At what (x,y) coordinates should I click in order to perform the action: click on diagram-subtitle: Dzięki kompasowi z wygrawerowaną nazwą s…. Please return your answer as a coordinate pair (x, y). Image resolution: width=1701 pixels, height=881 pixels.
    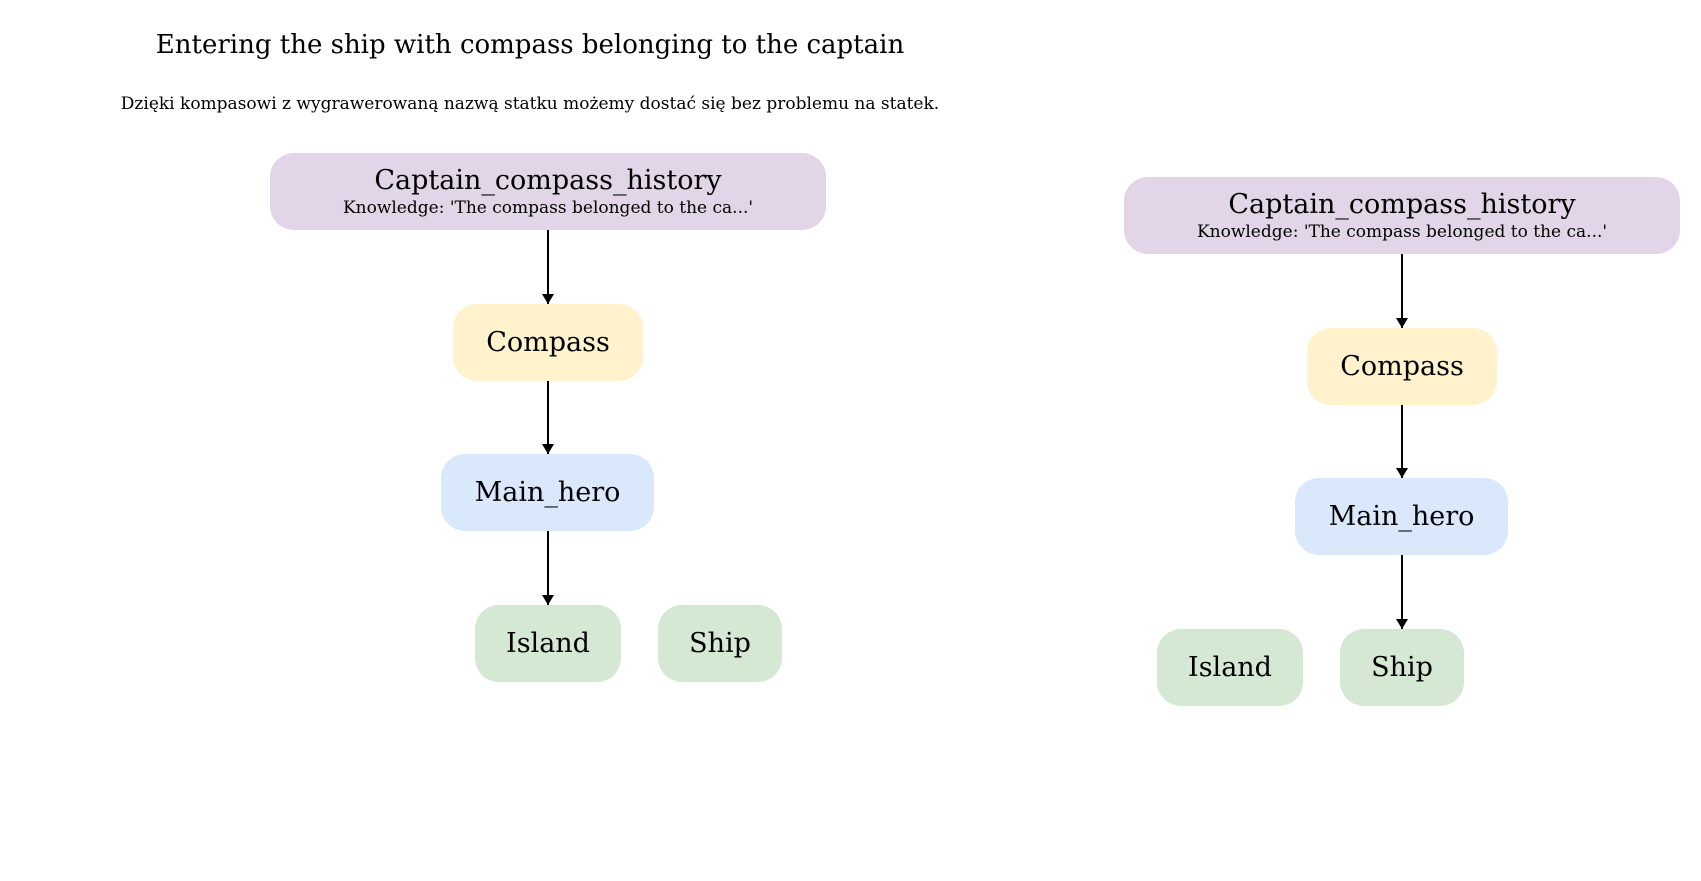
    Looking at the image, I should click on (530, 104).